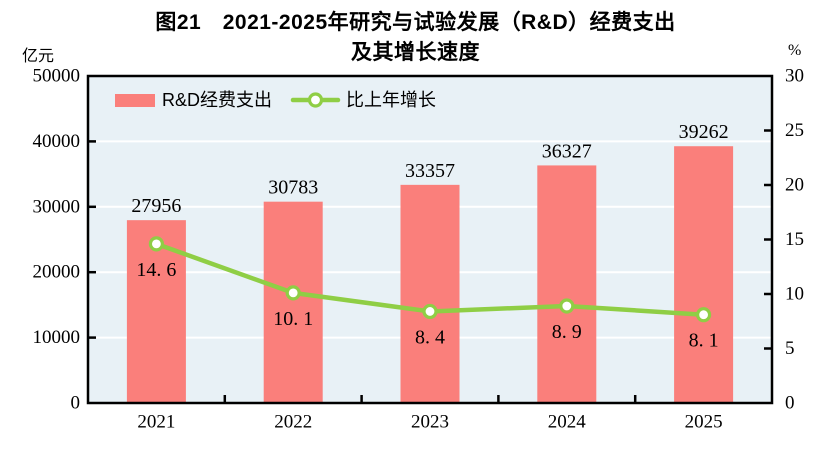 This screenshot has width=831, height=458. Describe the element at coordinates (795, 50) in the screenshot. I see `right-axis-unit-label: %` at that location.